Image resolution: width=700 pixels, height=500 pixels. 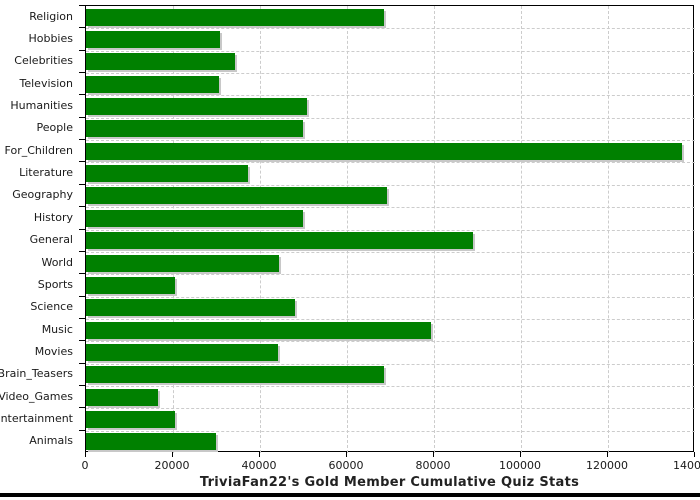 What do you see at coordinates (36, 418) in the screenshot?
I see `y-tick-label: Entertainment` at bounding box center [36, 418].